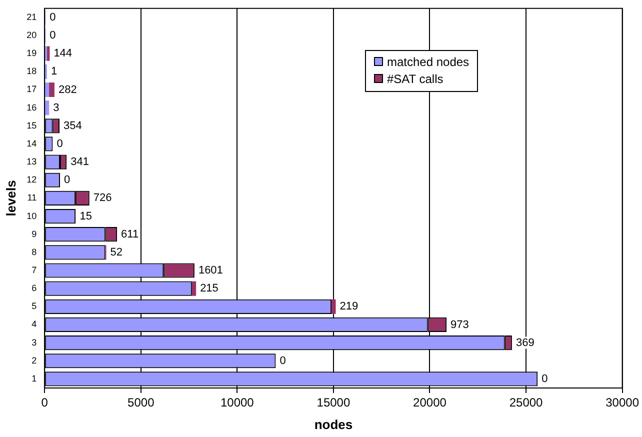 Image resolution: width=642 pixels, height=437 pixels. I want to click on data-label: 215, so click(209, 288).